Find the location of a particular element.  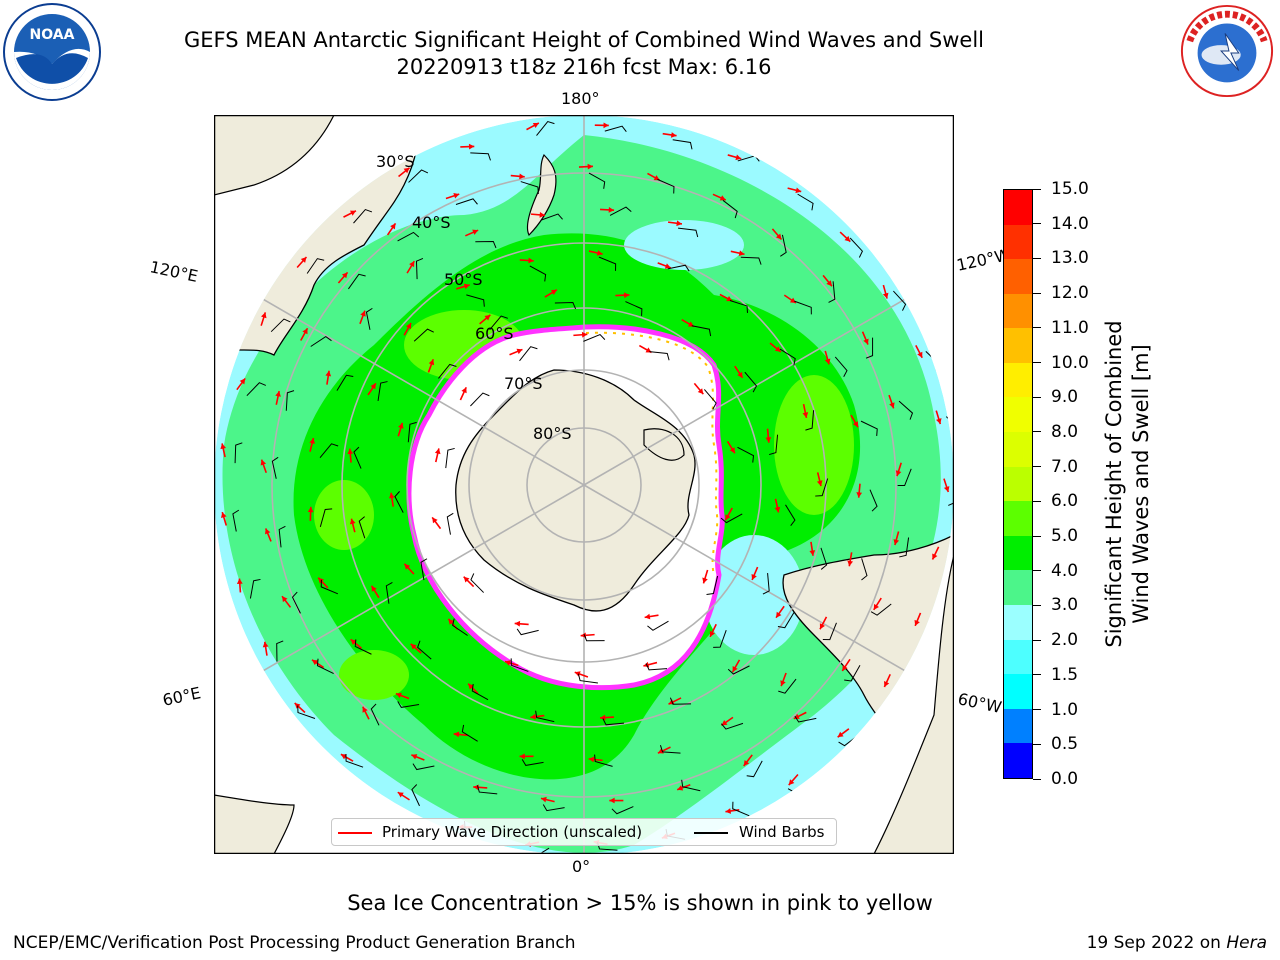

colorbar-tick-label: 1.0 is located at coordinates (1065, 709).